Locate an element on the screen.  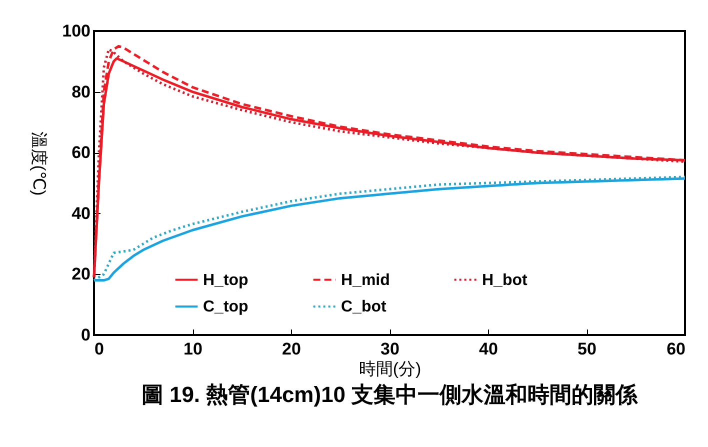
y-tick-label: 100 is located at coordinates (76, 31).